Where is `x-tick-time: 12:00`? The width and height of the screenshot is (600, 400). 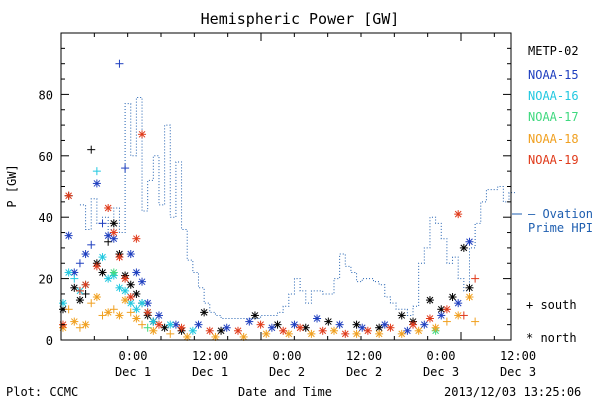
x-tick-time: 12:00 is located at coordinates (518, 356).